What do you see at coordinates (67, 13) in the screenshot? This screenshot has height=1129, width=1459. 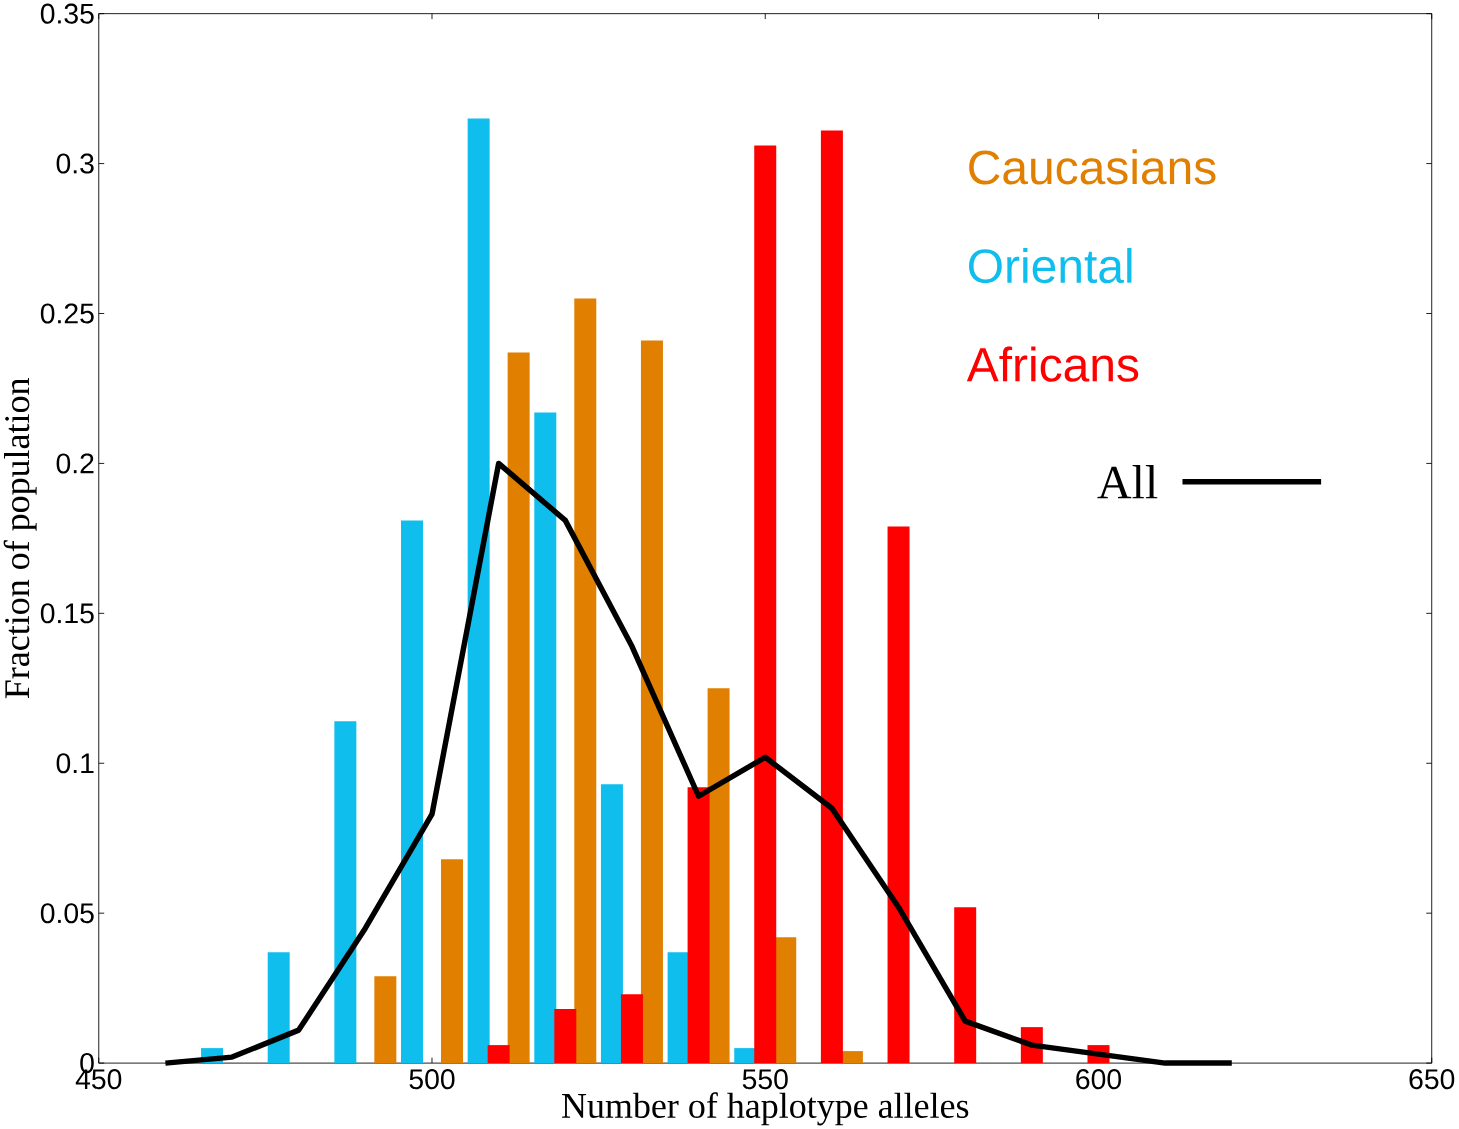 I see `y-tick-label: 0.35` at bounding box center [67, 13].